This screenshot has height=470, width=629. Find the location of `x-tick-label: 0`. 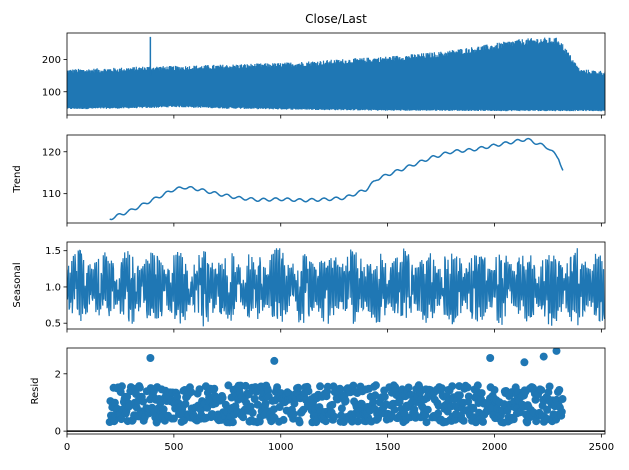

x-tick-label: 0 is located at coordinates (67, 447).